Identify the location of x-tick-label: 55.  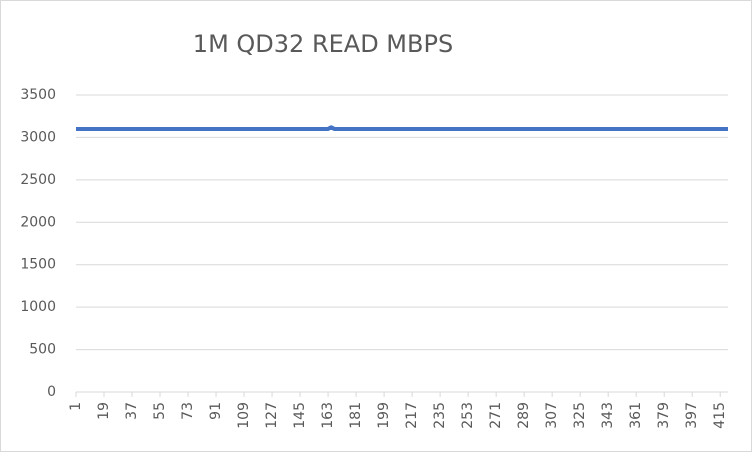
(160, 411).